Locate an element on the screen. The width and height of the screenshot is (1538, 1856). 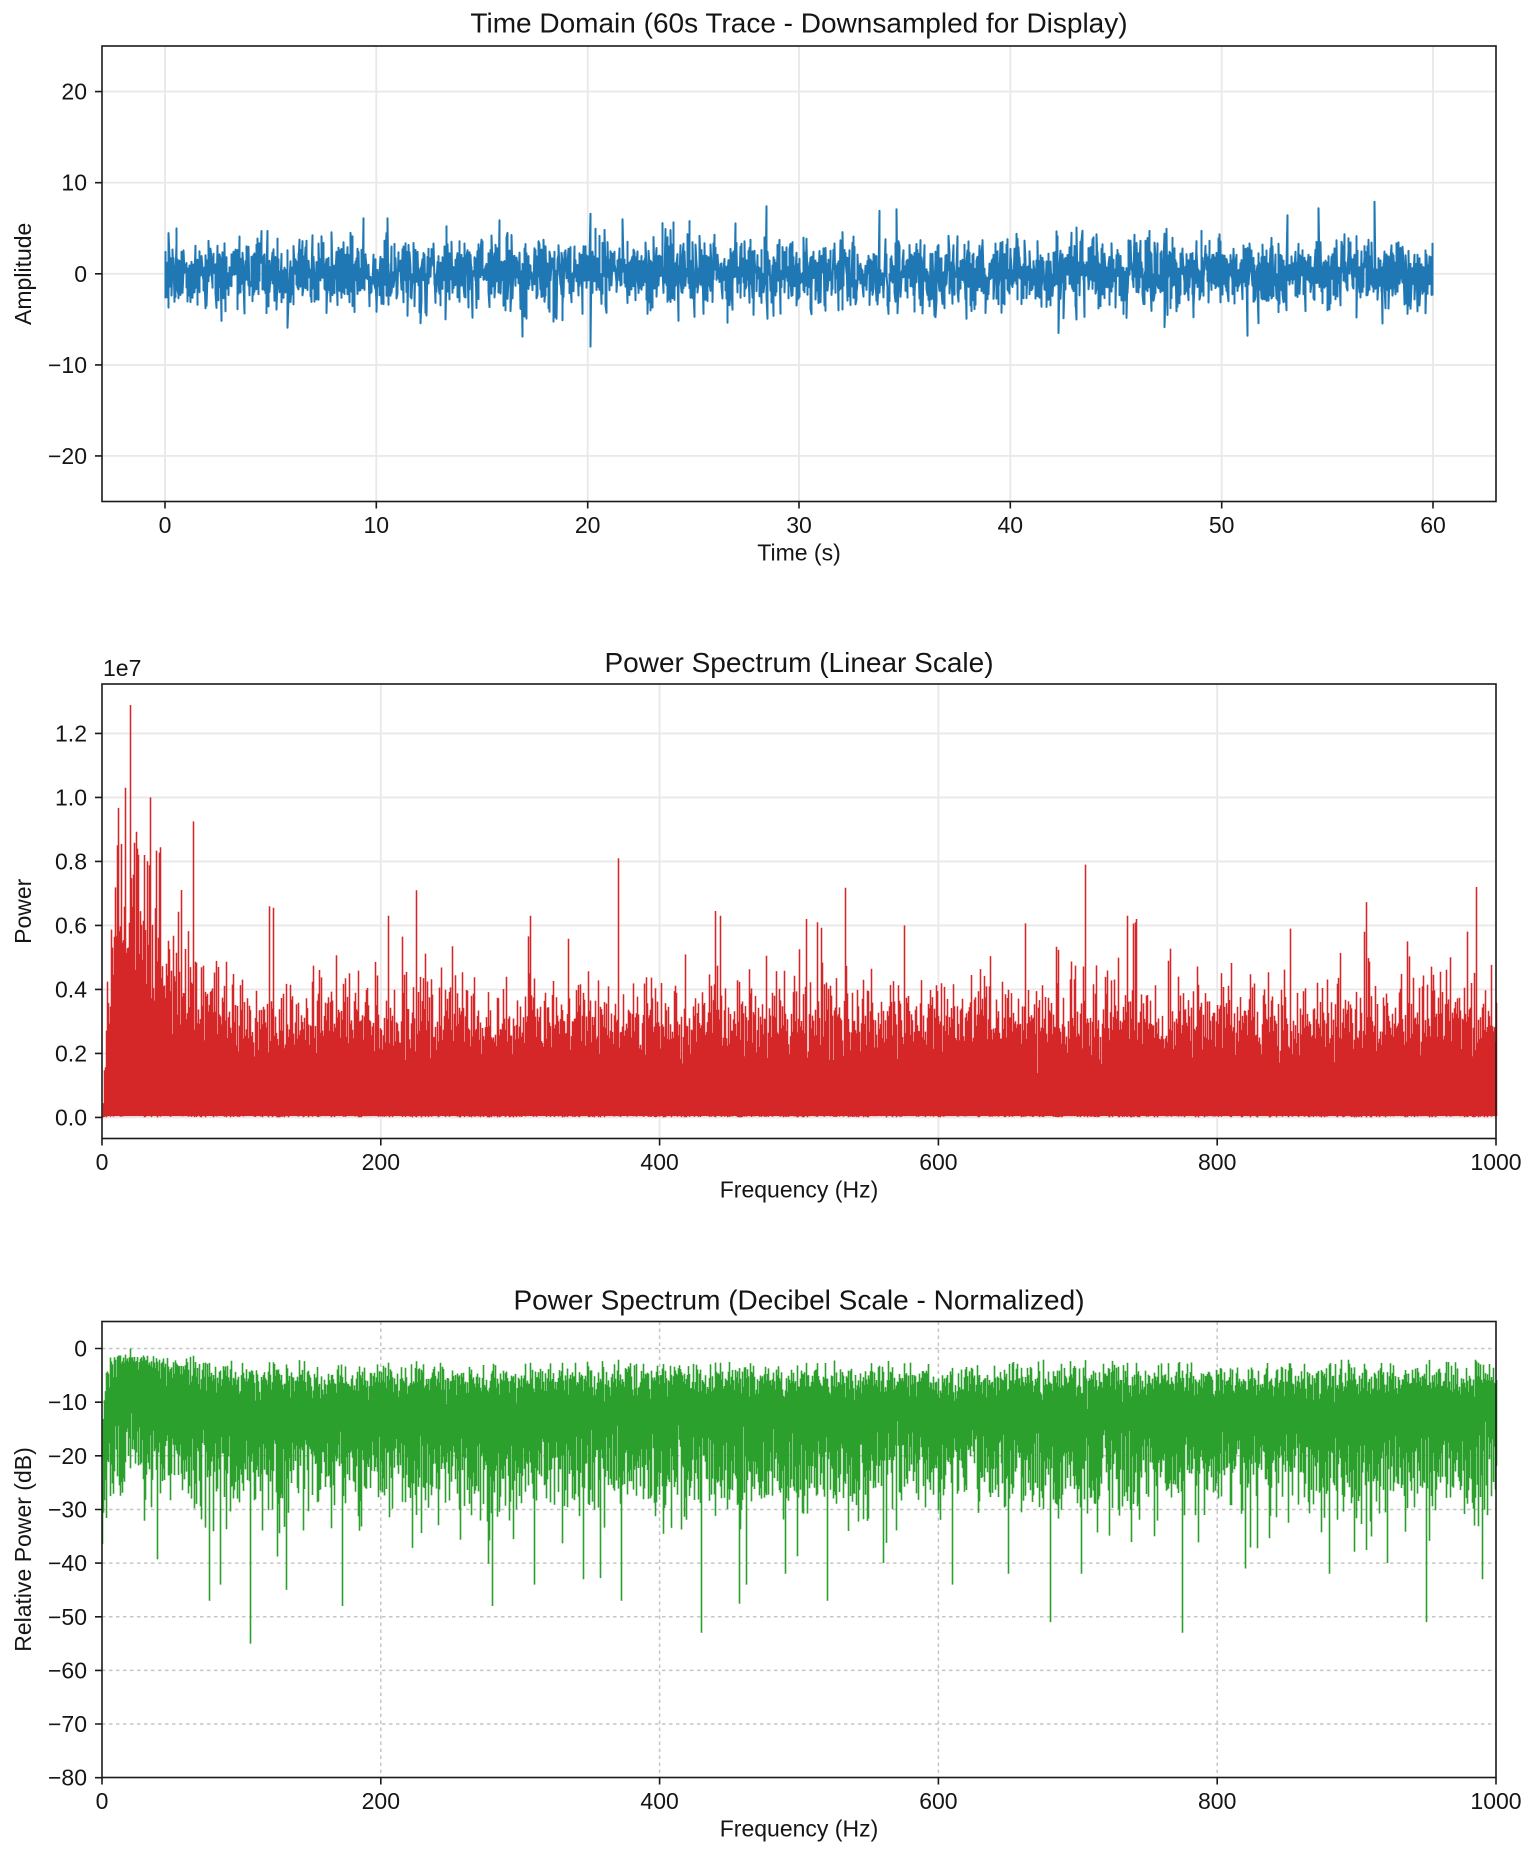
svg-text: Power is located at coordinates (23, 911).